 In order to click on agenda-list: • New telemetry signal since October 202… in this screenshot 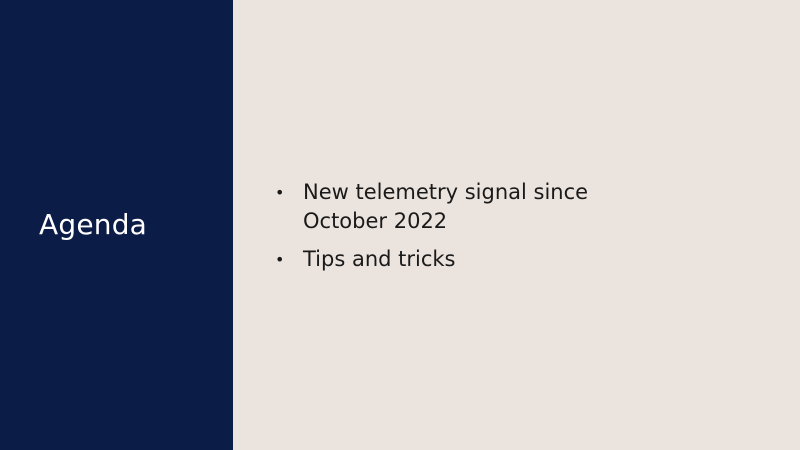, I will do `click(434, 230)`.